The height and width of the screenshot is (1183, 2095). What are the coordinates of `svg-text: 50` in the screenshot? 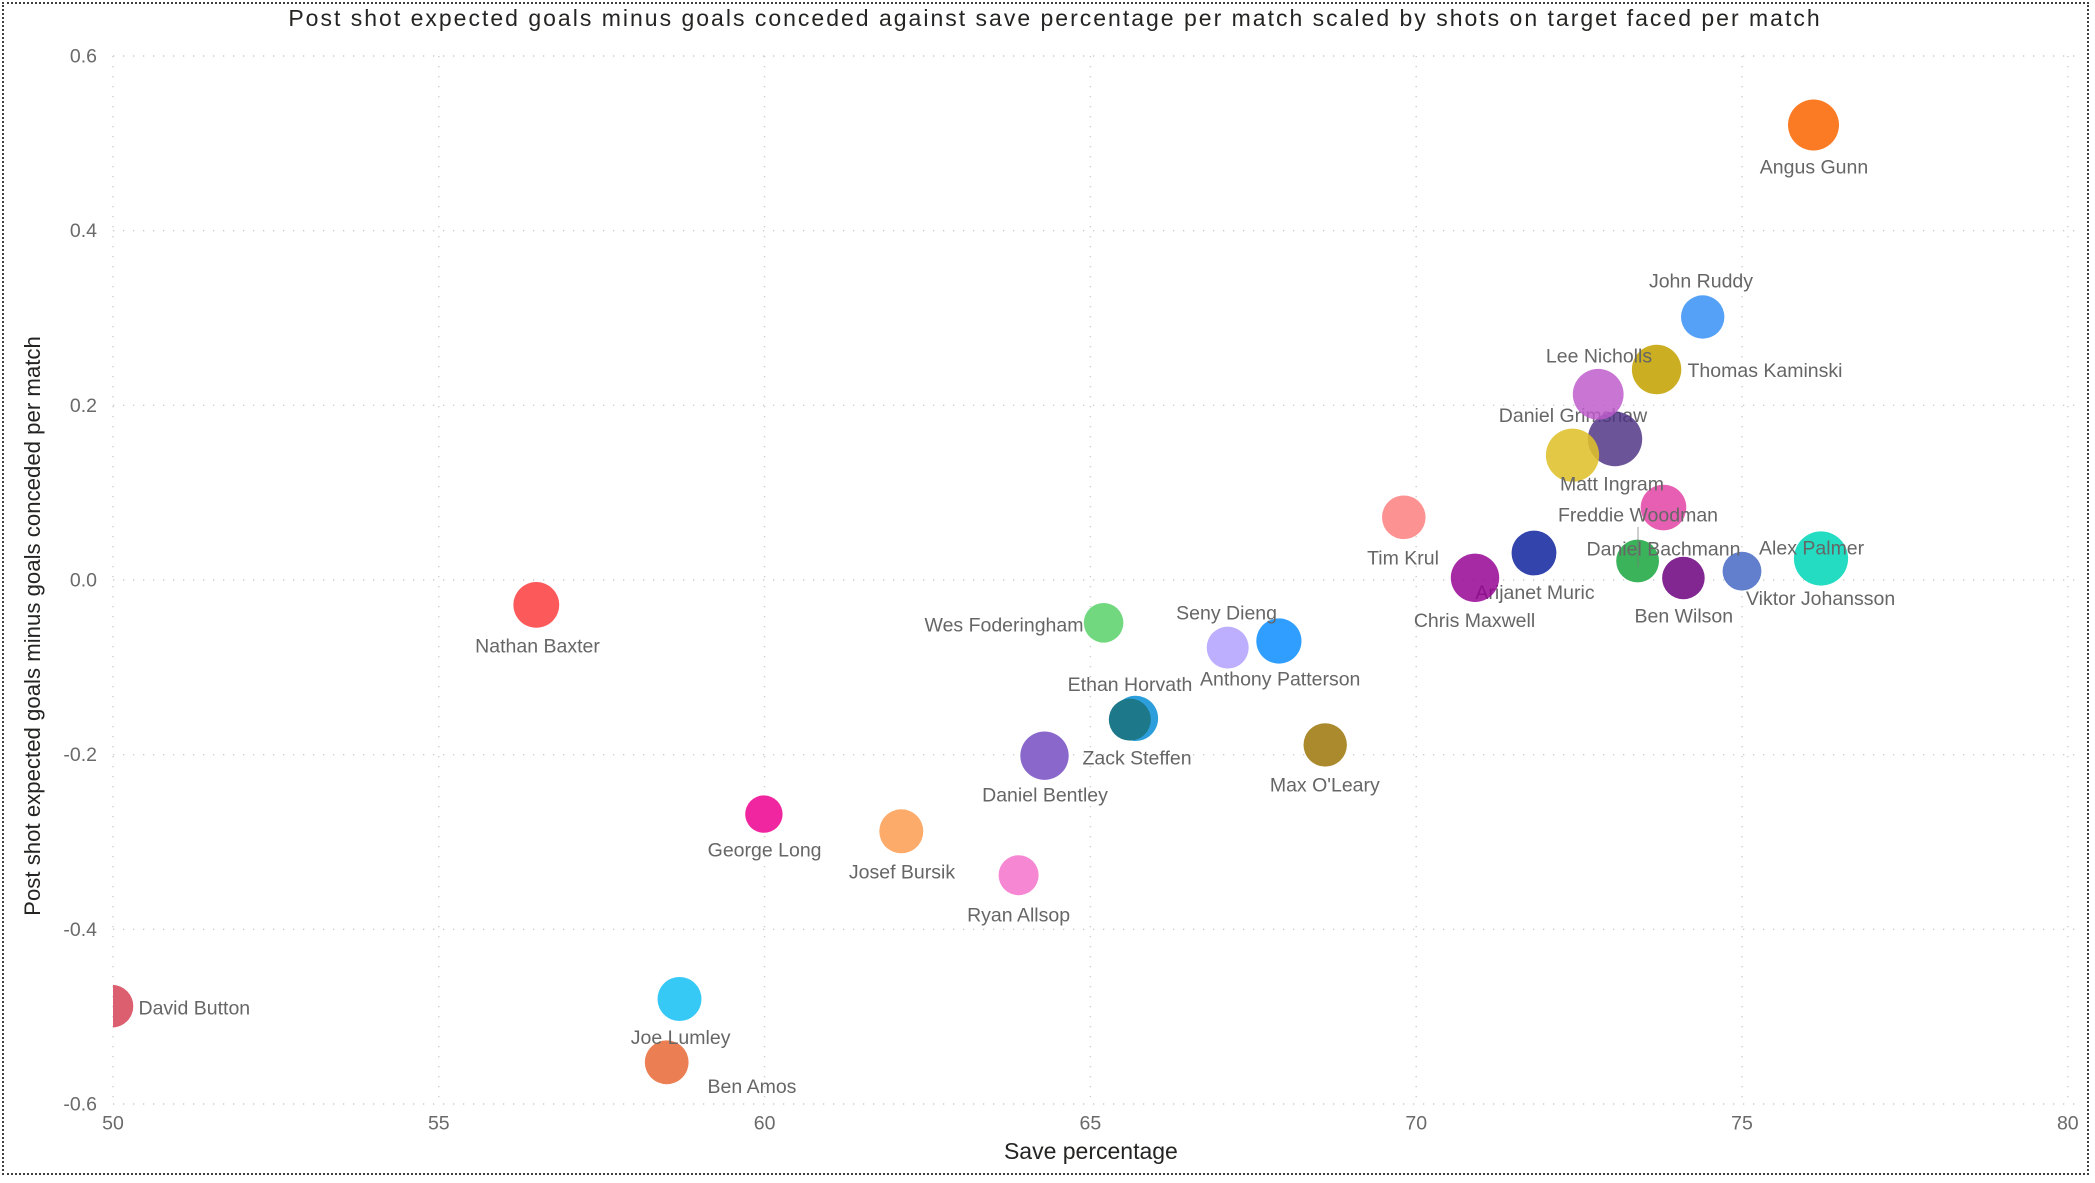 It's located at (113, 1124).